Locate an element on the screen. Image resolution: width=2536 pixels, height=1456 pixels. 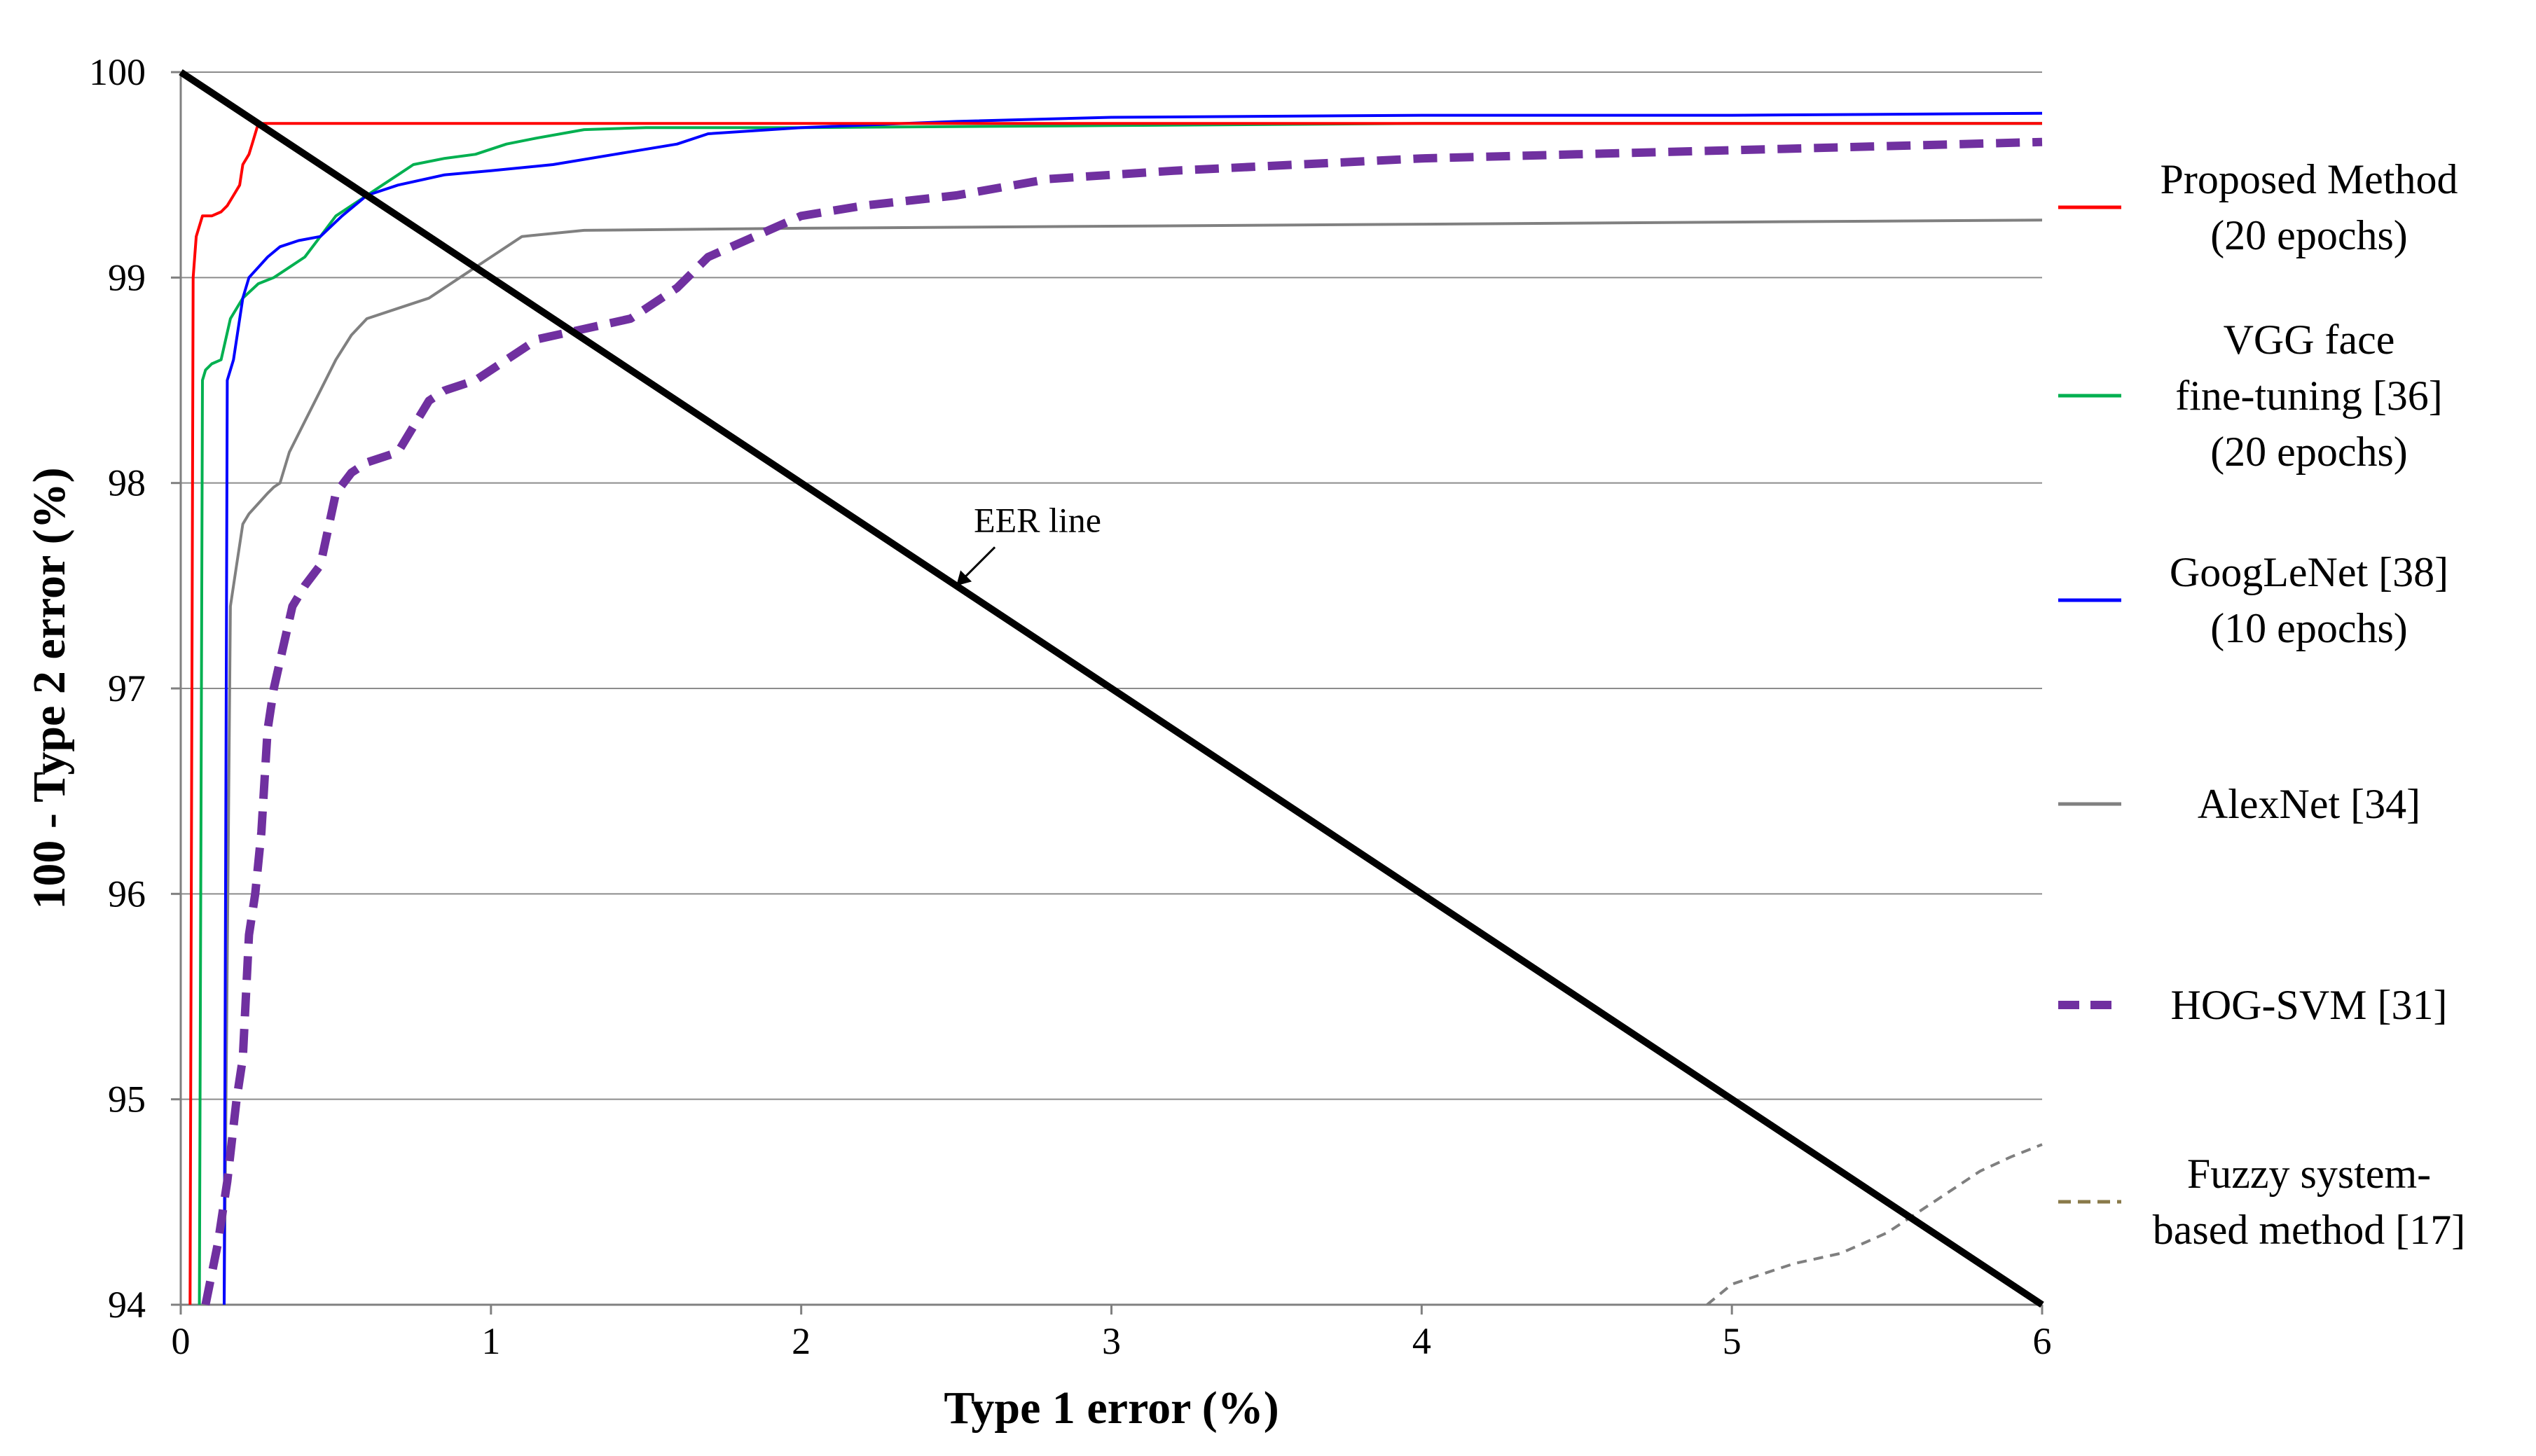
eer-arrow-shaft is located at coordinates (978, 564).